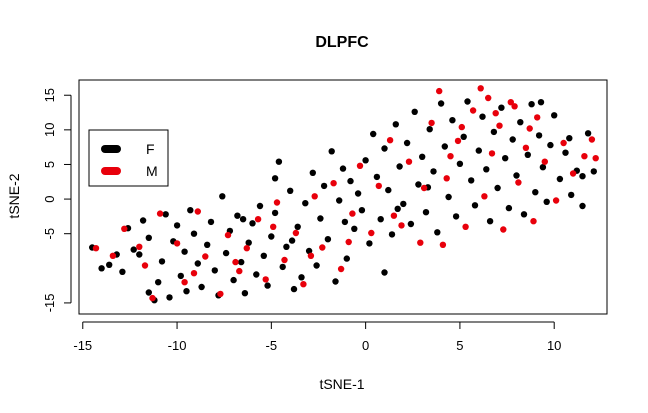 This screenshot has width=648, height=413. I want to click on y-tick-label-4: 10, so click(49, 130).